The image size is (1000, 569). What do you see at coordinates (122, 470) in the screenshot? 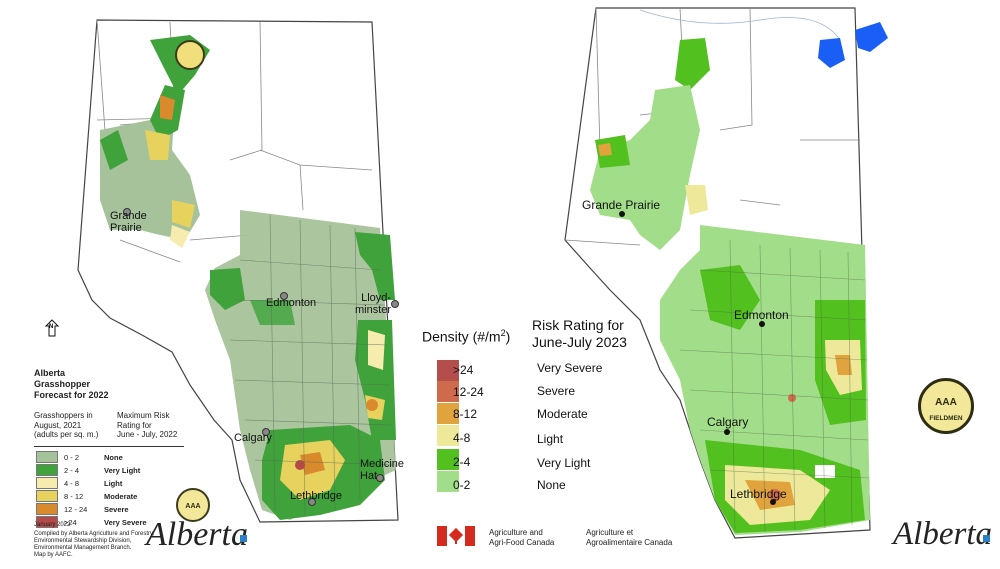
I see `legend-rating: Very Light` at bounding box center [122, 470].